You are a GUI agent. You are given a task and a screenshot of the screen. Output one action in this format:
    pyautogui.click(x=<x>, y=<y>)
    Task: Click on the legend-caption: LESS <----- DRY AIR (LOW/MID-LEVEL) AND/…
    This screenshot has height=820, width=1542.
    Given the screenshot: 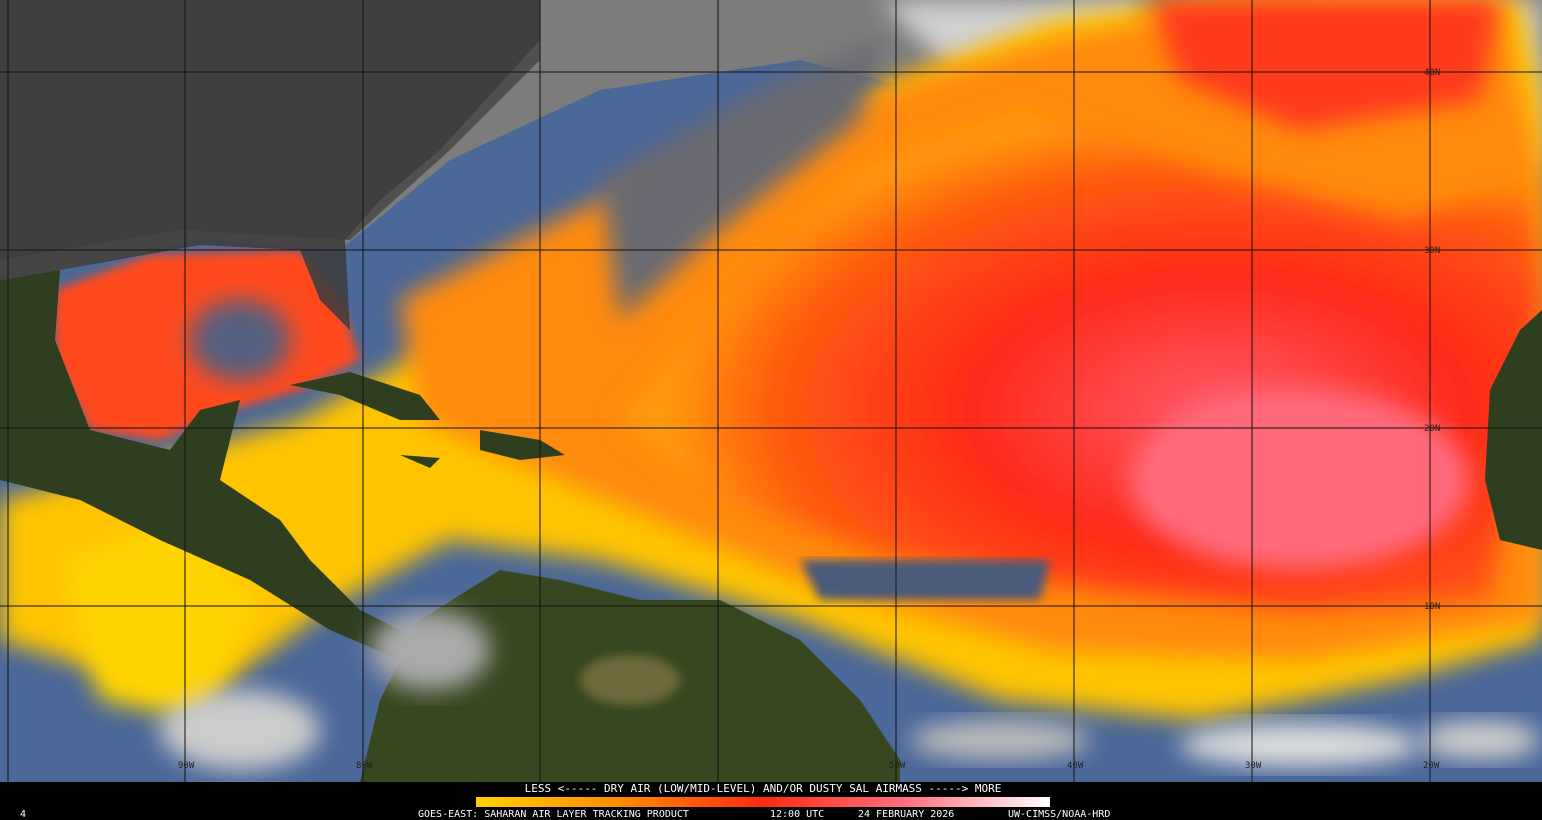 What is the action you would take?
    pyautogui.click(x=763, y=788)
    